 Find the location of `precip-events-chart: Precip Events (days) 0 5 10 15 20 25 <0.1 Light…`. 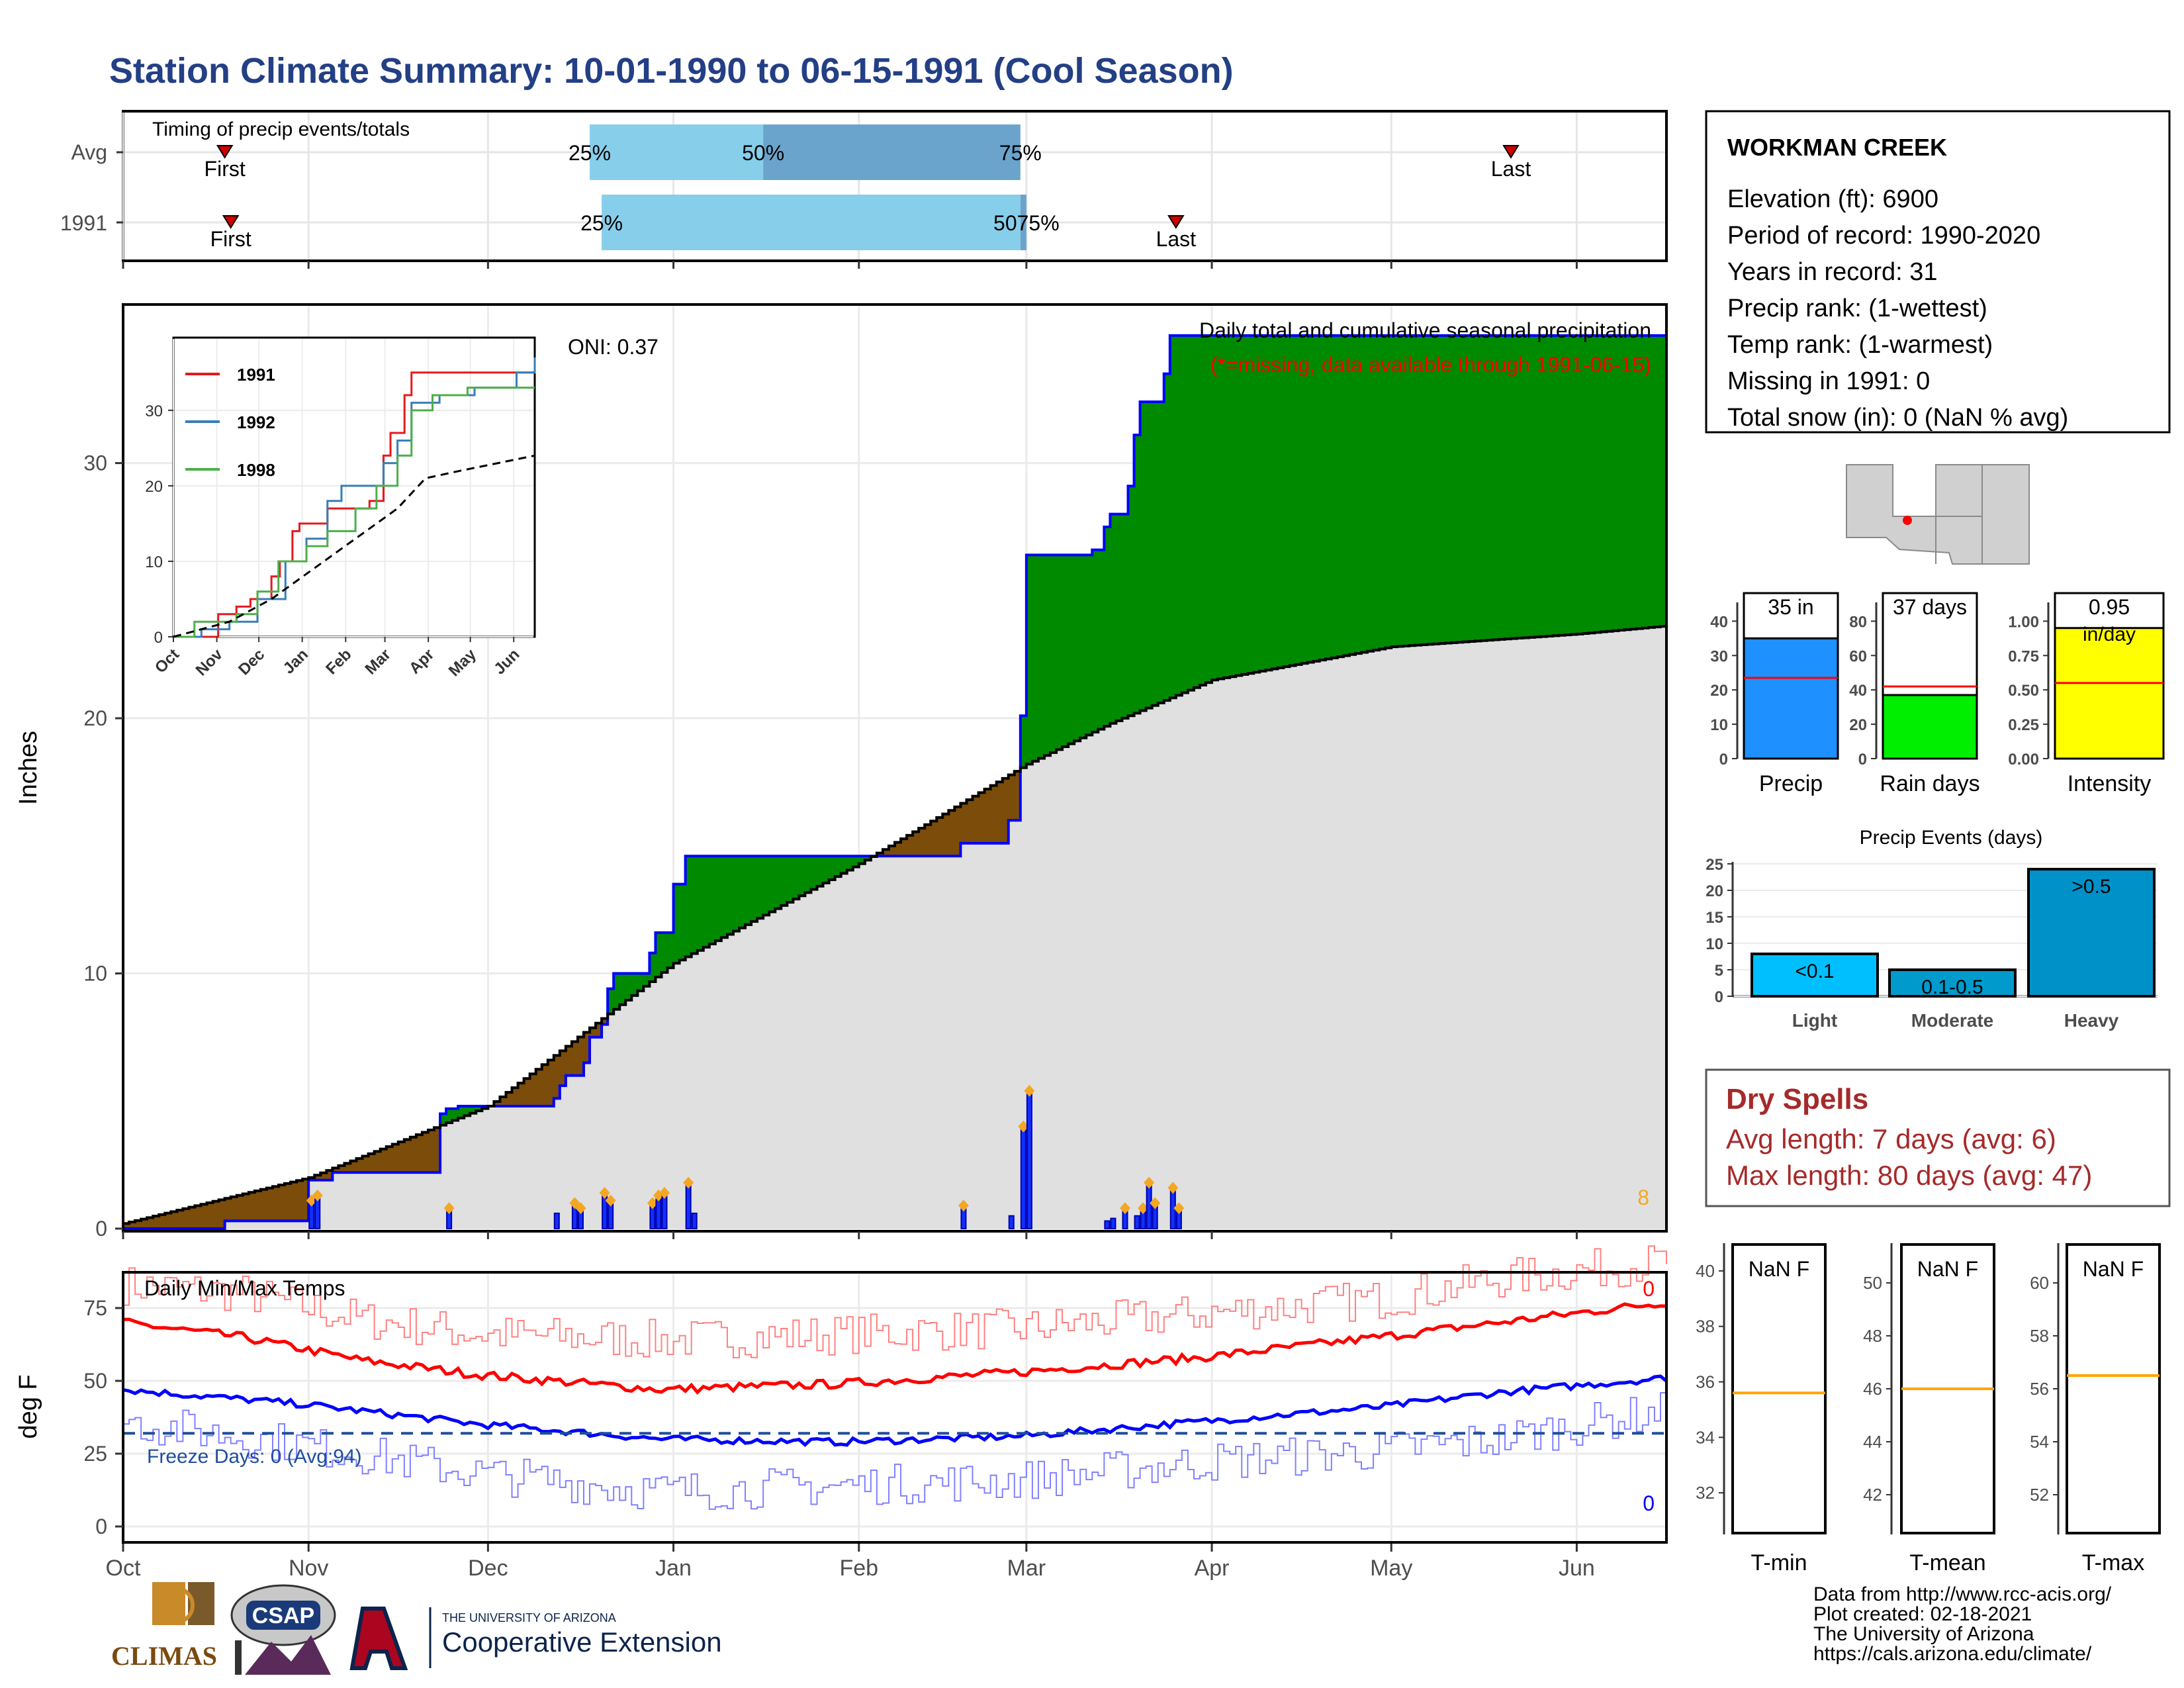

precip-events-chart: Precip Events (days) 0 5 10 15 20 25 <0.1 Light… is located at coordinates (1932, 929).